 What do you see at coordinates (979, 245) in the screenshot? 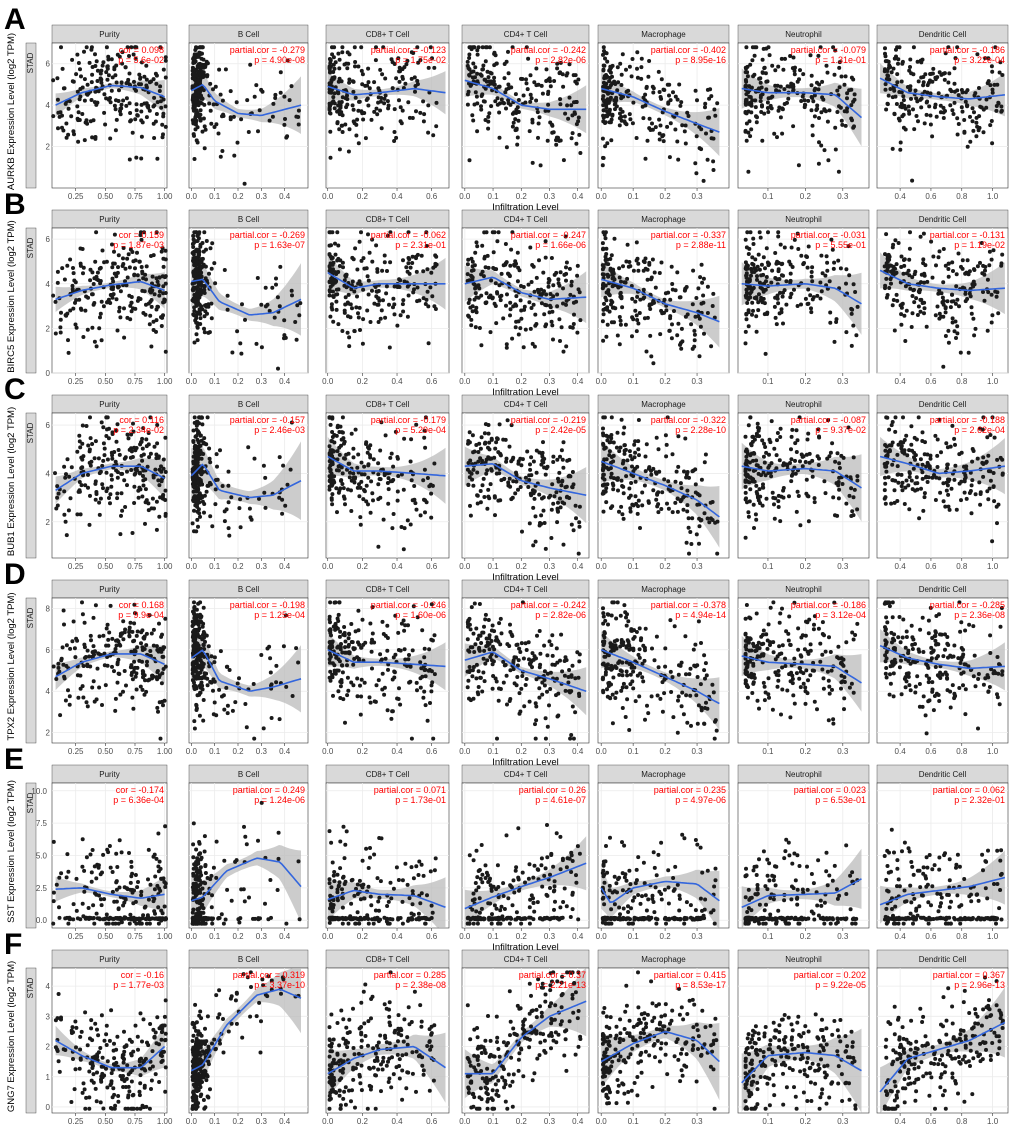
I see `p-value-label: p = 1.19e-02` at bounding box center [979, 245].